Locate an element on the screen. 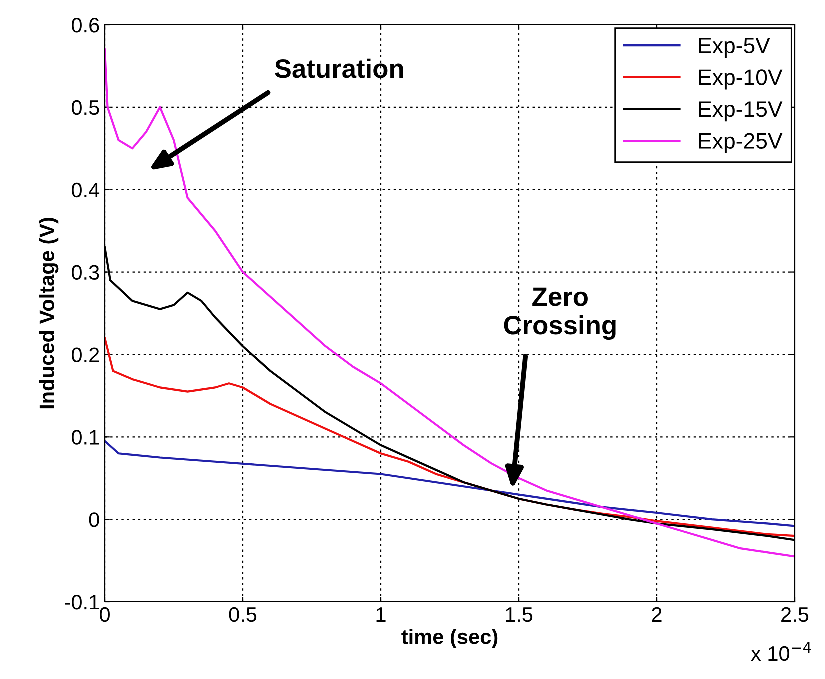  x-tick-label: 1.5 is located at coordinates (519, 615).